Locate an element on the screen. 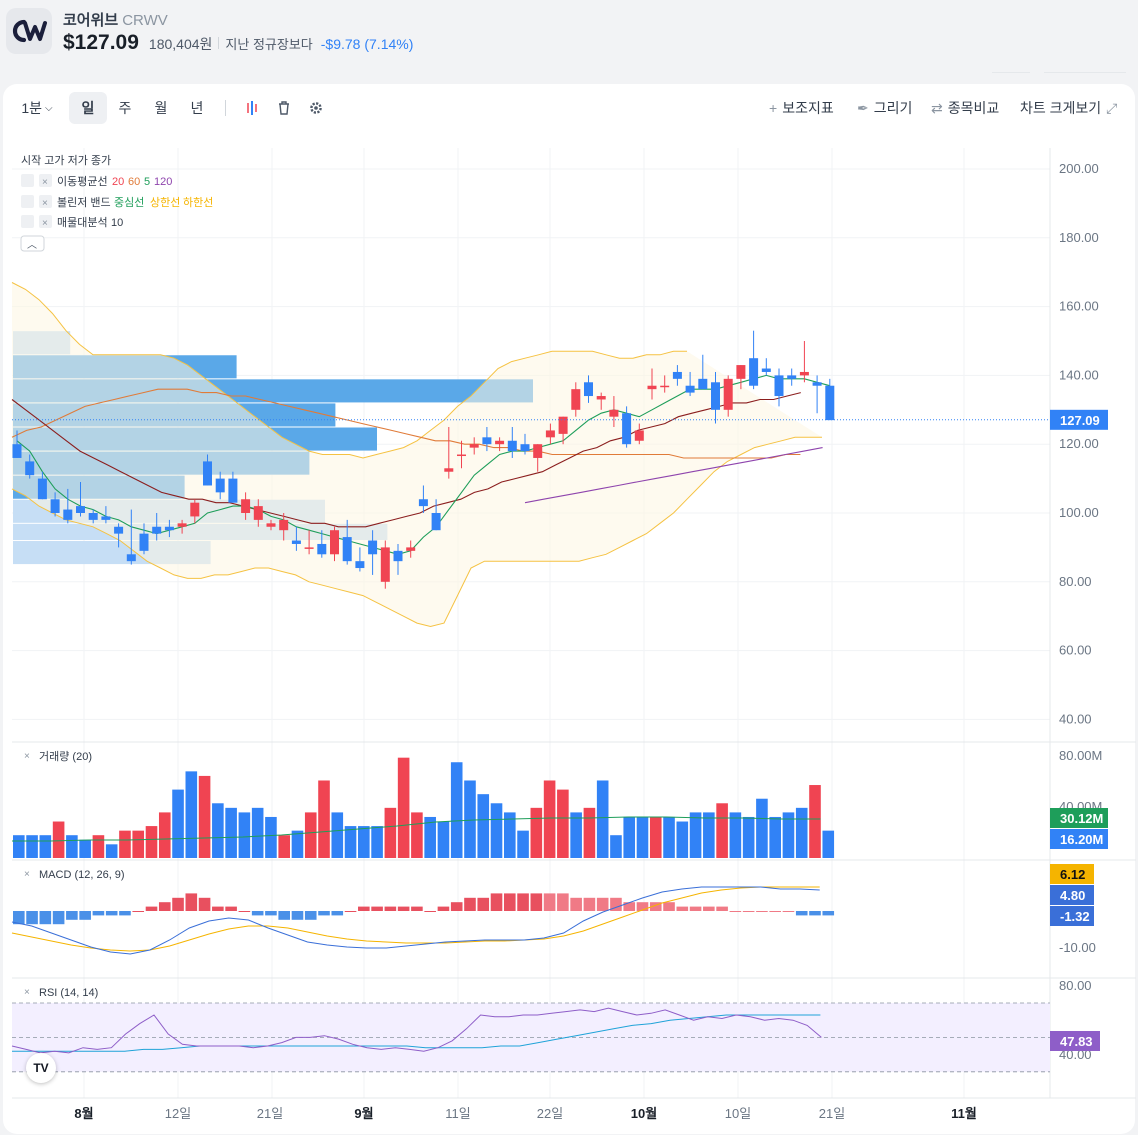  tab-month: 월 is located at coordinates (161, 108).